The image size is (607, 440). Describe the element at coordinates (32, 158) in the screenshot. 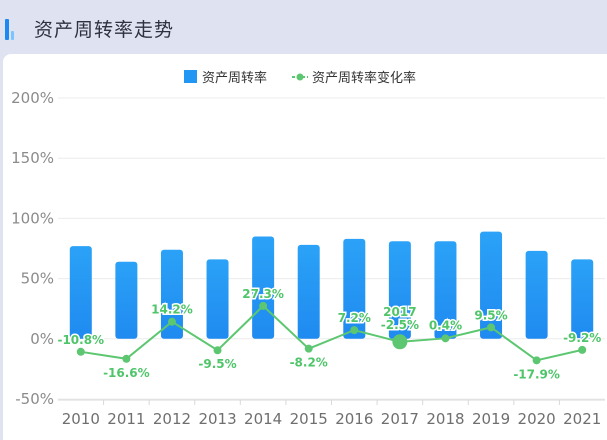

I see `y-tick-label: 150%` at that location.